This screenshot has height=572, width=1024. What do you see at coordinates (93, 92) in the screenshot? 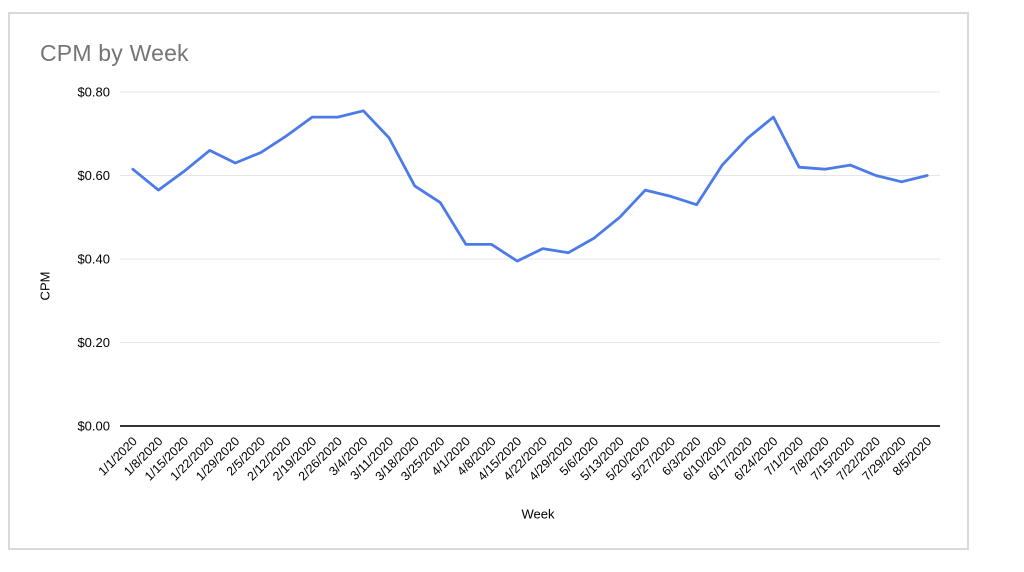
I see `y-tick-label: $0.80` at bounding box center [93, 92].